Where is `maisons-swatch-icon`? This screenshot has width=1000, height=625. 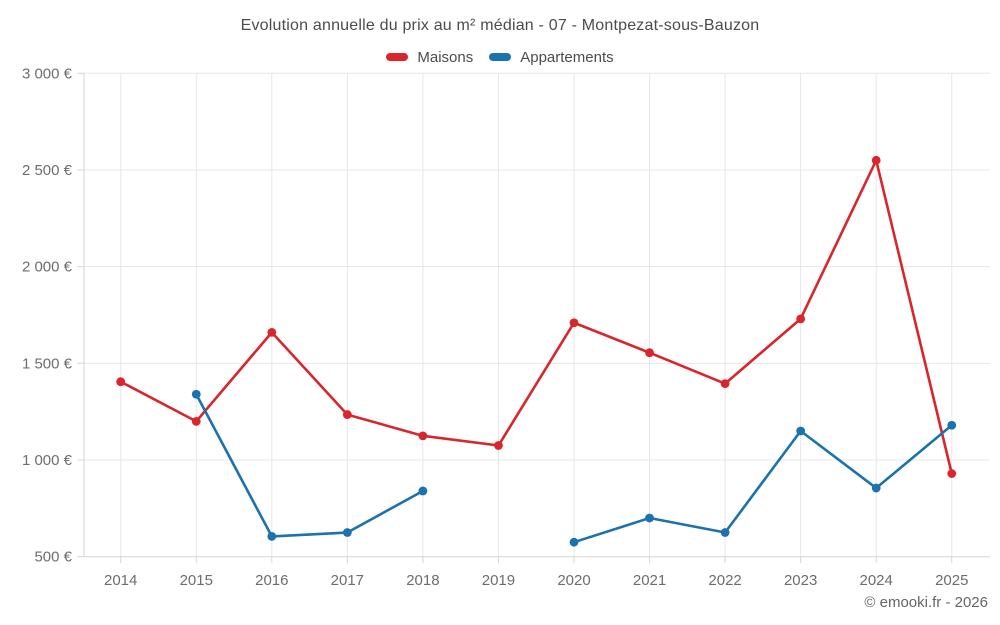
maisons-swatch-icon is located at coordinates (397, 57).